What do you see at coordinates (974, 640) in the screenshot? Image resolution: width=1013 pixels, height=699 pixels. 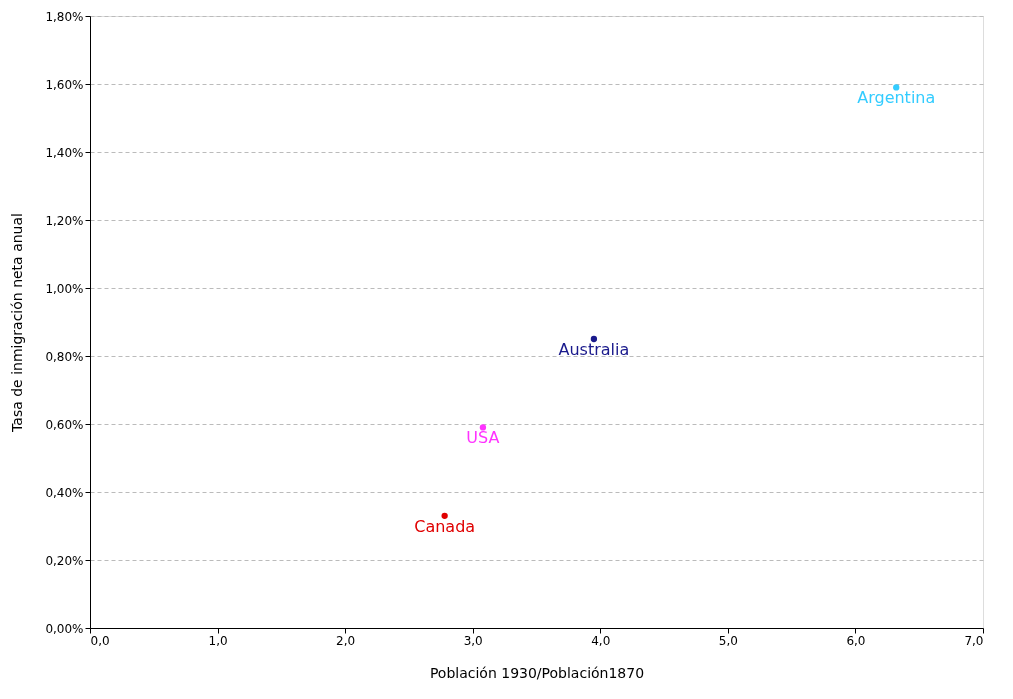 I see `x-tick-label: 7,0` at bounding box center [974, 640].